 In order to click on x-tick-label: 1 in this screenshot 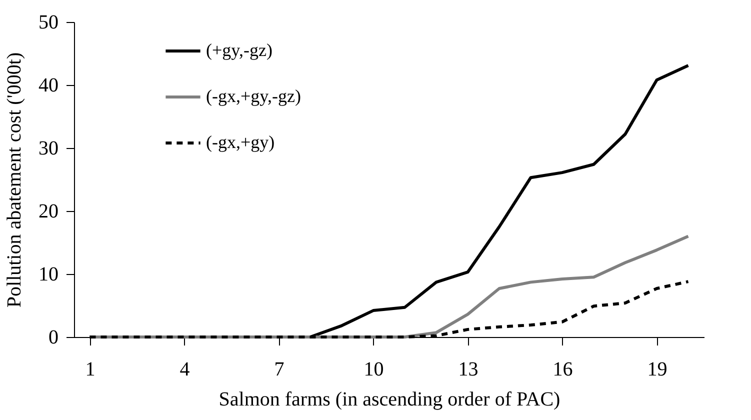, I will do `click(90, 369)`.